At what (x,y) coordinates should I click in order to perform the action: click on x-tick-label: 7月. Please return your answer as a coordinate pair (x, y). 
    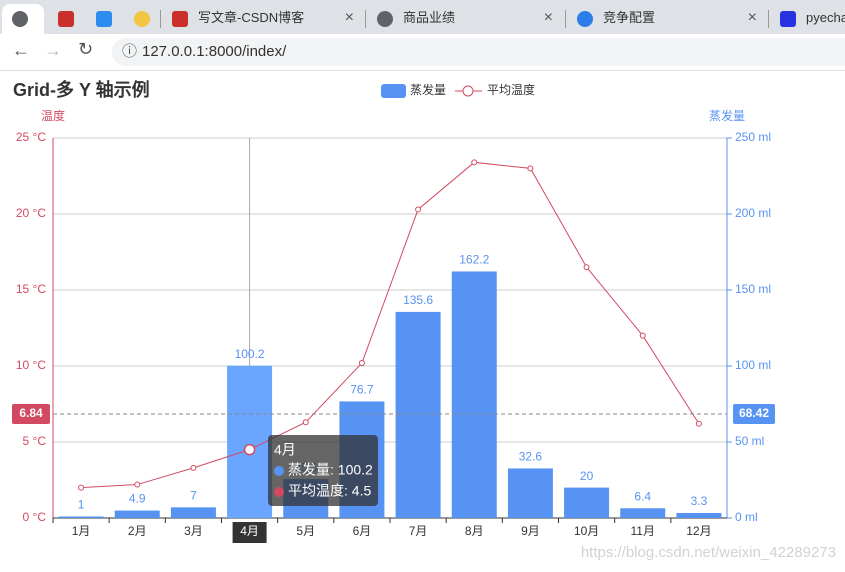
    Looking at the image, I should click on (418, 531).